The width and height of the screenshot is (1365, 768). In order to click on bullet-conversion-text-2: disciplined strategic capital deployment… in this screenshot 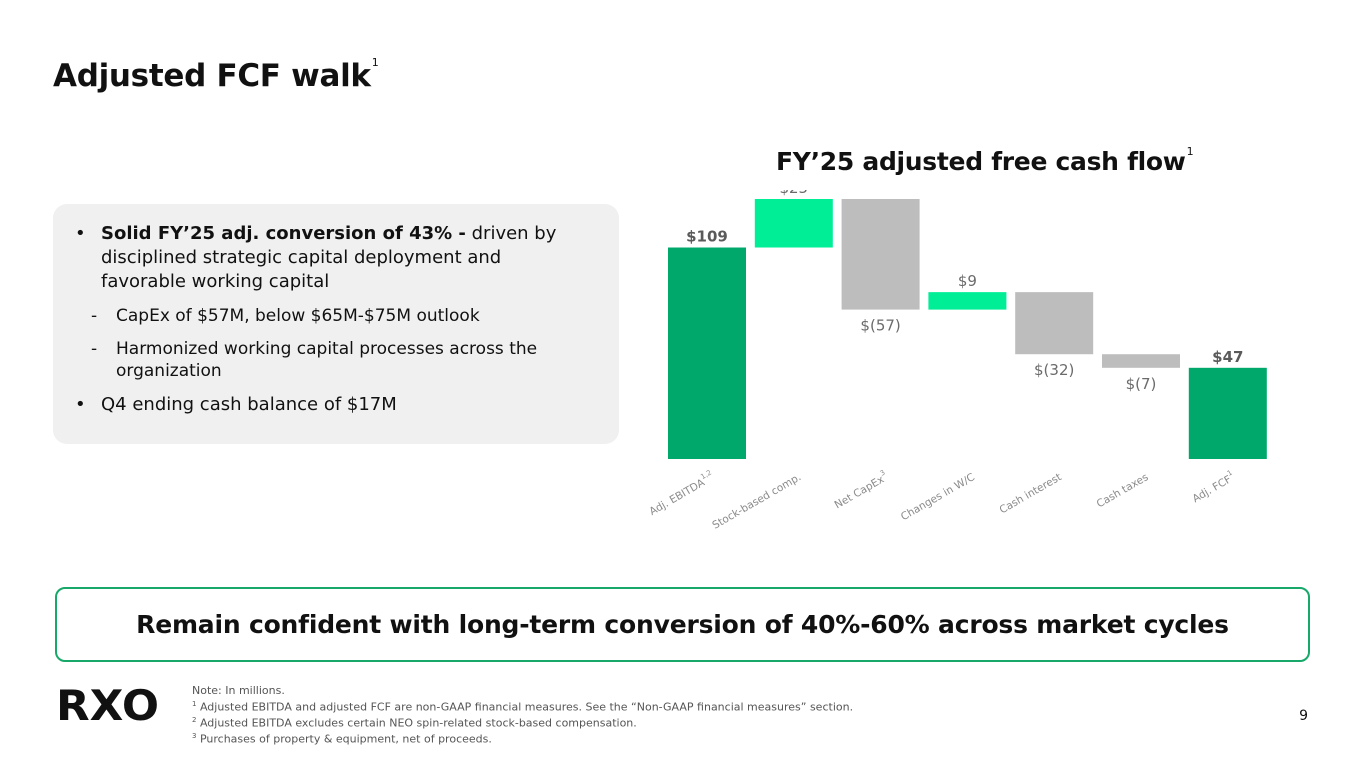, I will do `click(301, 257)`.